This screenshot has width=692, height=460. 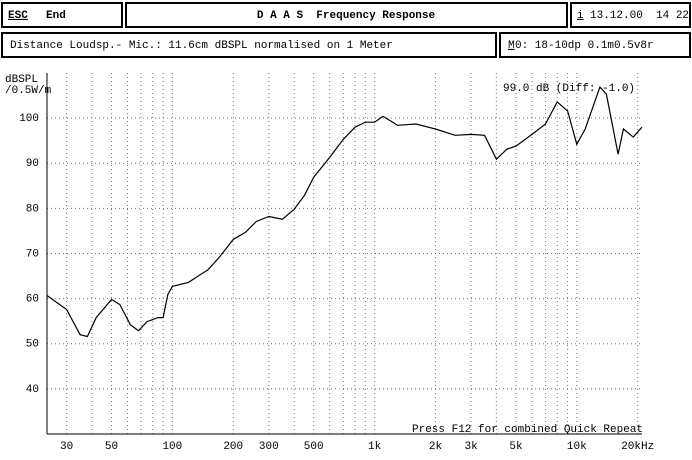 I want to click on x-tick-label: 2k, so click(x=436, y=447).